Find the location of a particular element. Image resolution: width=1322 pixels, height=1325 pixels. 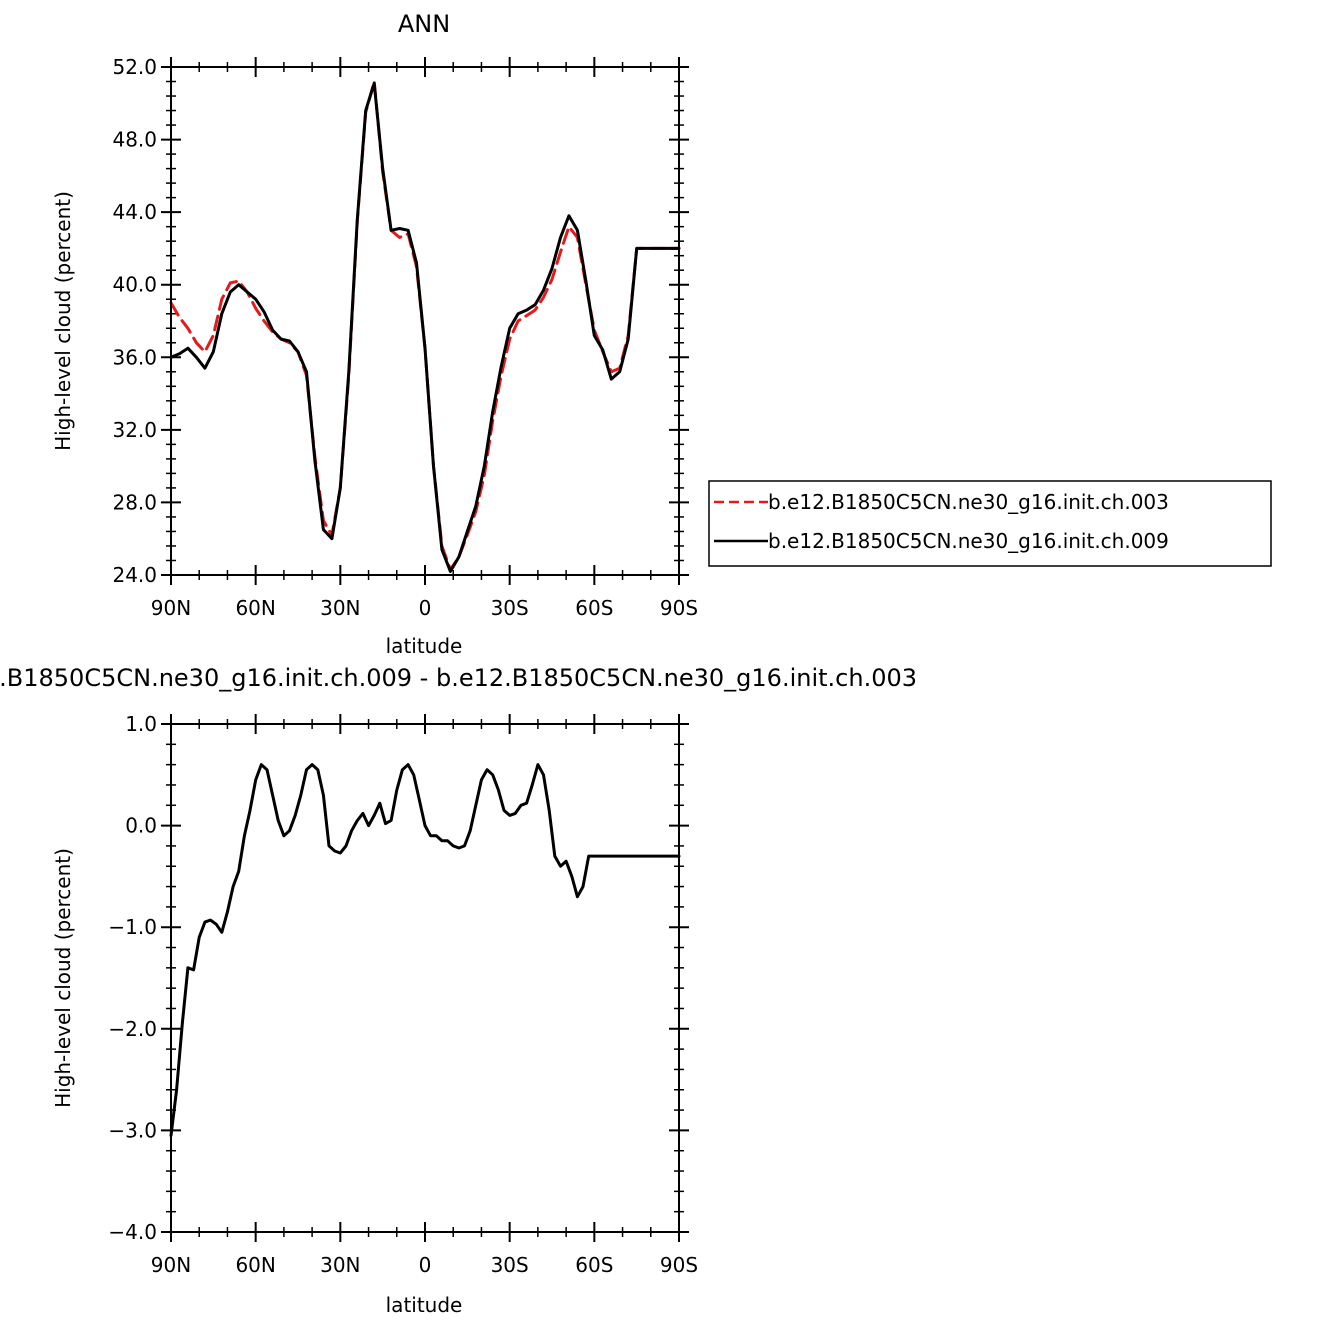

y-tick-label: 52.0 is located at coordinates (134, 67).